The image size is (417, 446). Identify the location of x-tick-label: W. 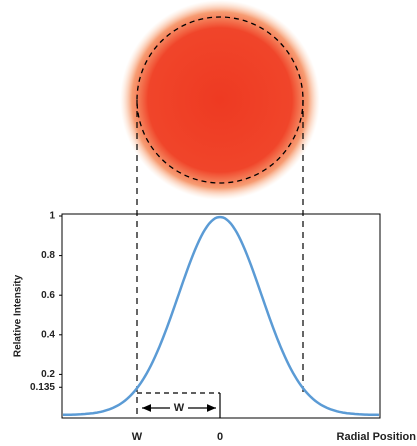
(137, 437).